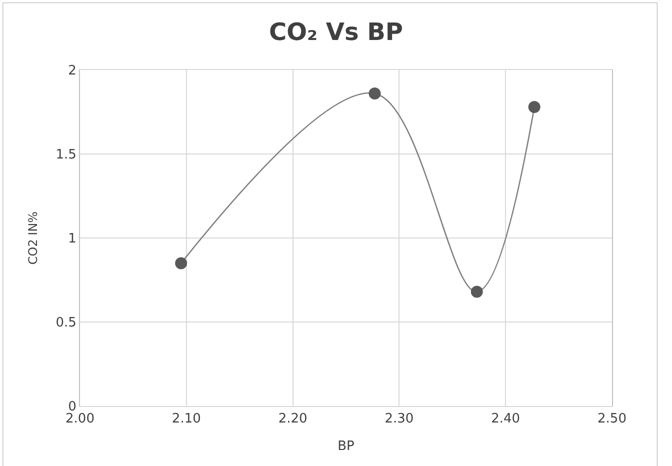 The image size is (672, 466). I want to click on y-axis-title: CO2 IN%, so click(33, 238).